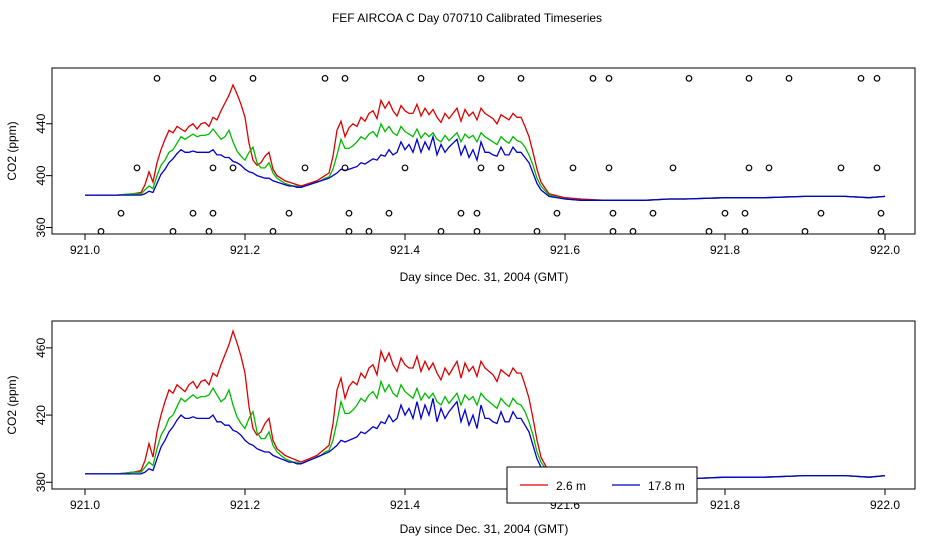 This screenshot has height=540, width=936. I want to click on y-axis: 380 420 460, so click(43, 415).